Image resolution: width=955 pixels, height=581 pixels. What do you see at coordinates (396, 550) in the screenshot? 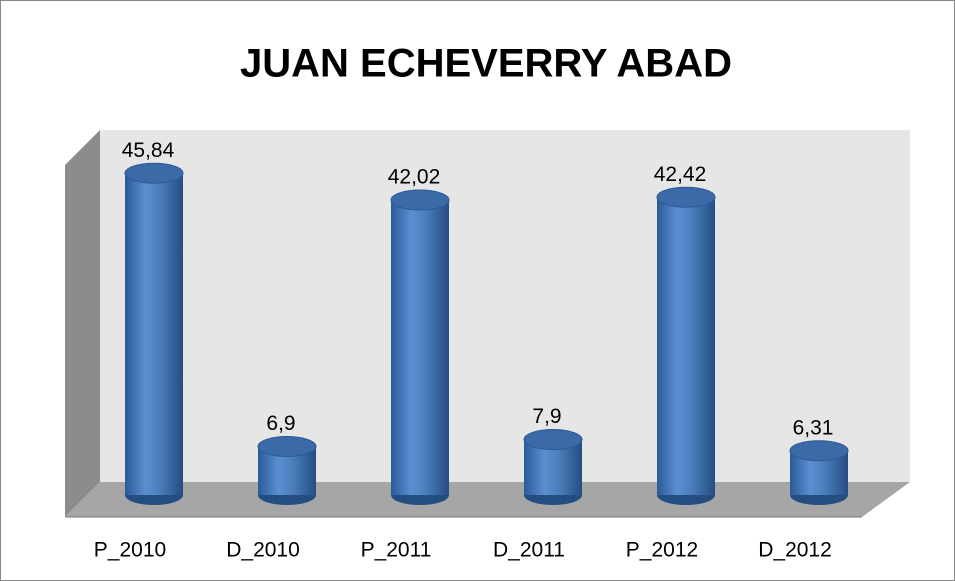
I see `x-tick-label: P_2011` at bounding box center [396, 550].